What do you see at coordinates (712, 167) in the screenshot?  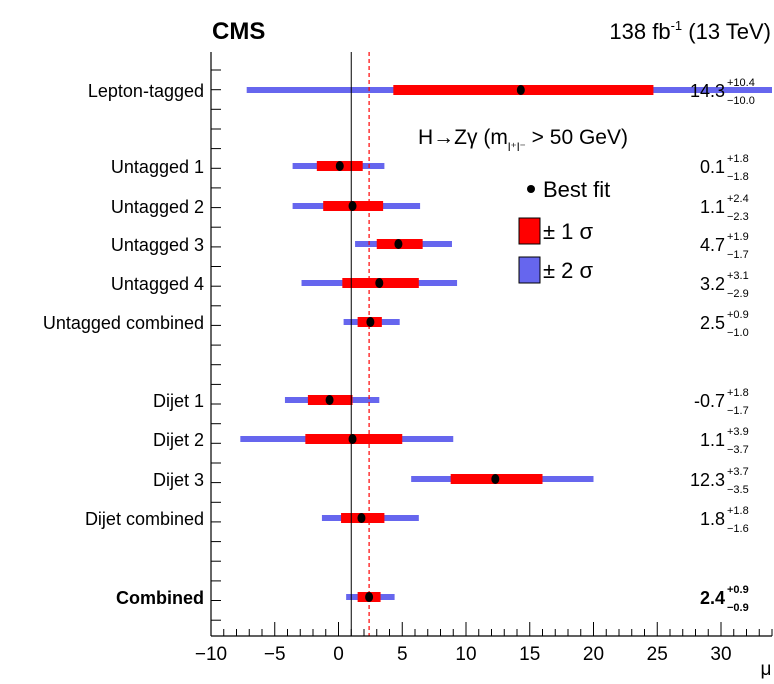 I see `value-label: 0.1` at bounding box center [712, 167].